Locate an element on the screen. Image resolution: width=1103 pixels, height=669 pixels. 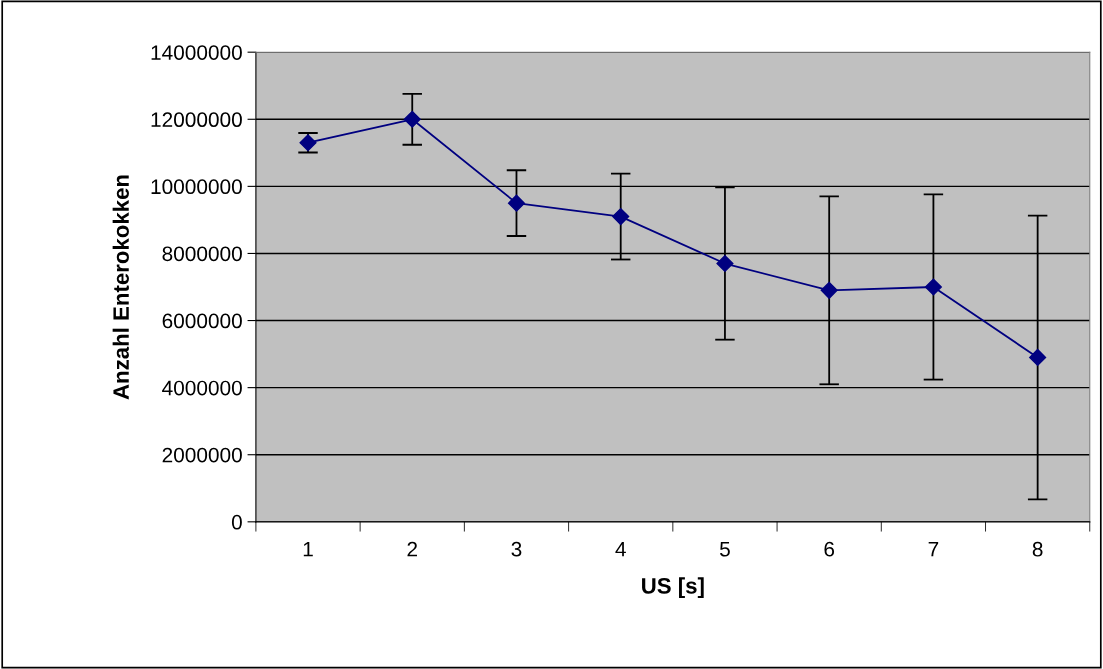
y-tick-label: 12000000 is located at coordinates (196, 120).